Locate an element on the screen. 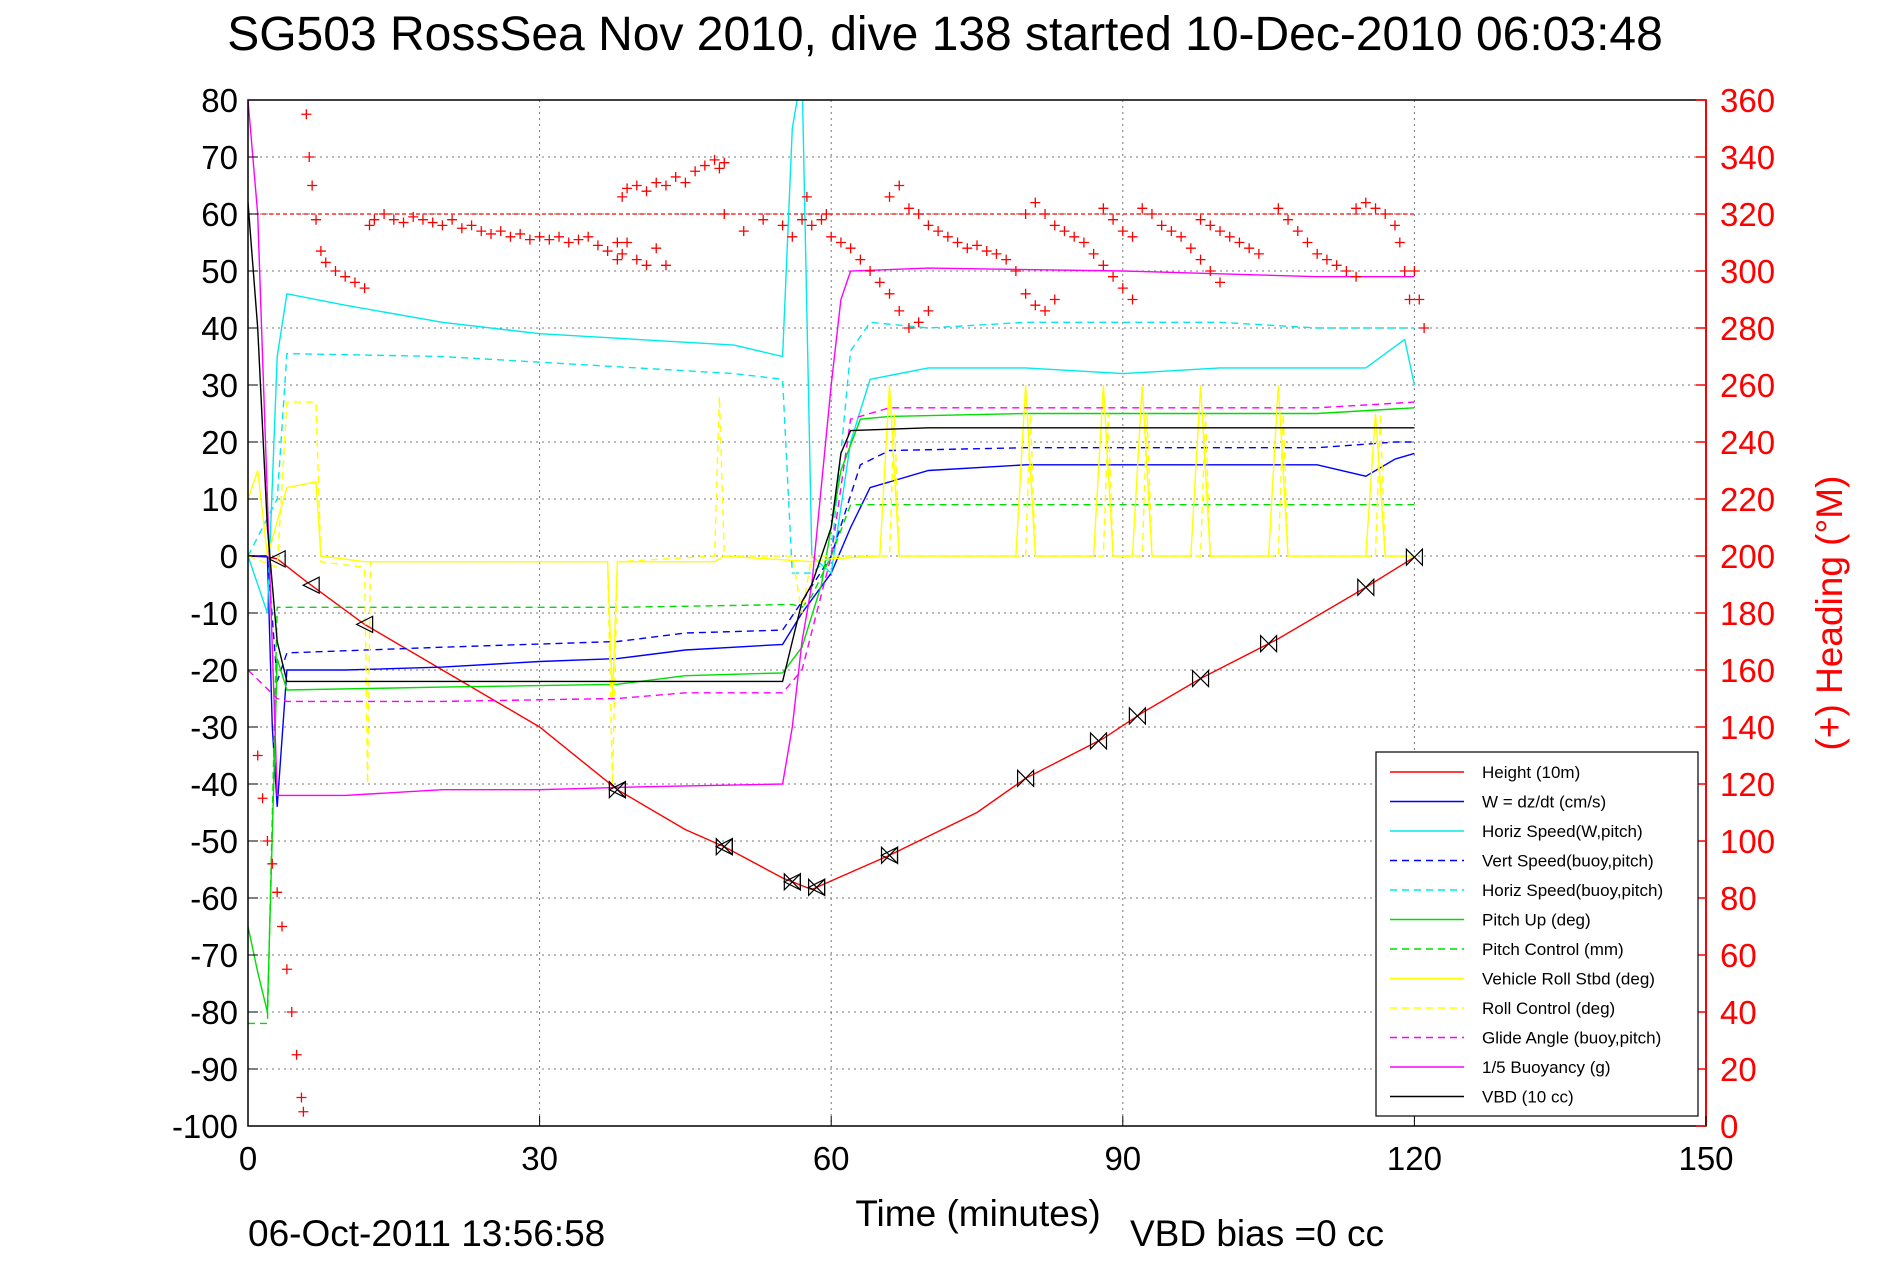 The width and height of the screenshot is (1891, 1262). legend-label: Pitch Up (deg) is located at coordinates (1536, 920).